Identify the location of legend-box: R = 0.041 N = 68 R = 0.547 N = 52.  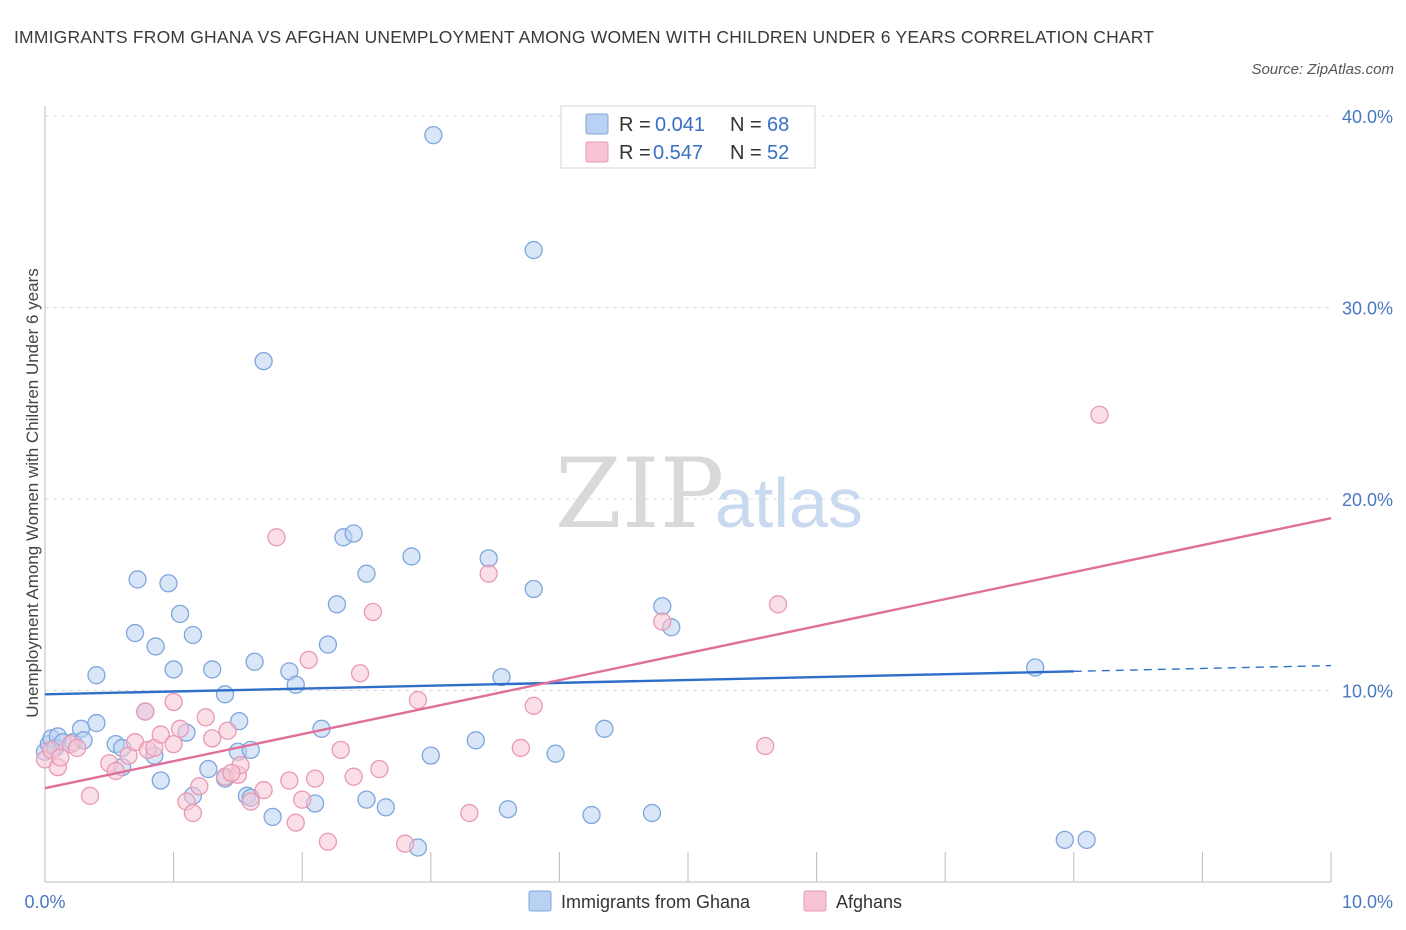
(688, 137).